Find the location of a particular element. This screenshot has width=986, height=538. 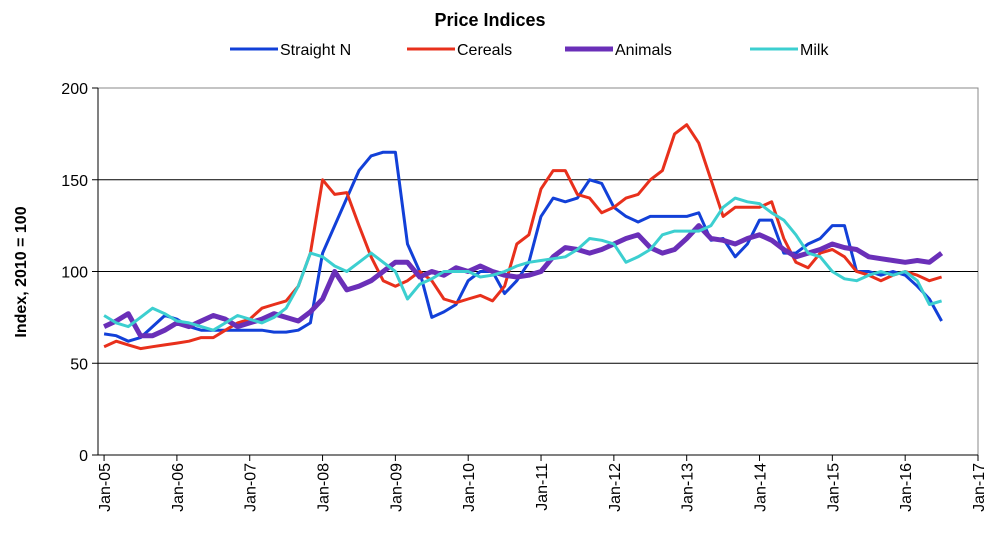

y-axis-label: Index, 2010 = 100 is located at coordinates (21, 271).